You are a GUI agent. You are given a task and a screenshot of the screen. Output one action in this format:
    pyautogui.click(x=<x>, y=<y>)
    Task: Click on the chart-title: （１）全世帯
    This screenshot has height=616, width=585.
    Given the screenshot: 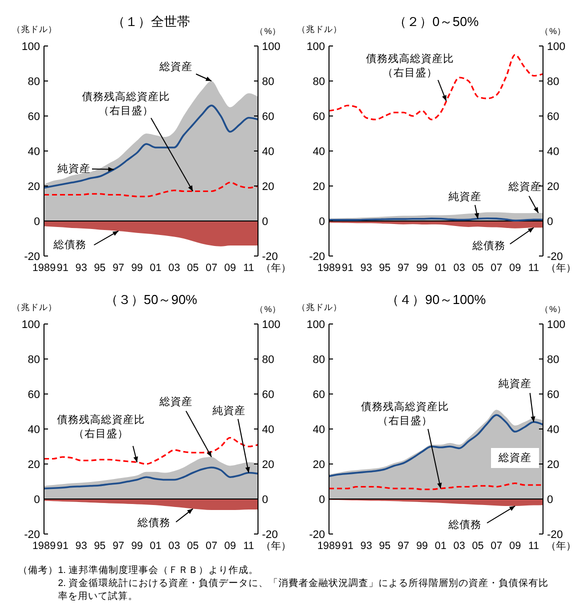 What is the action you would take?
    pyautogui.click(x=151, y=21)
    